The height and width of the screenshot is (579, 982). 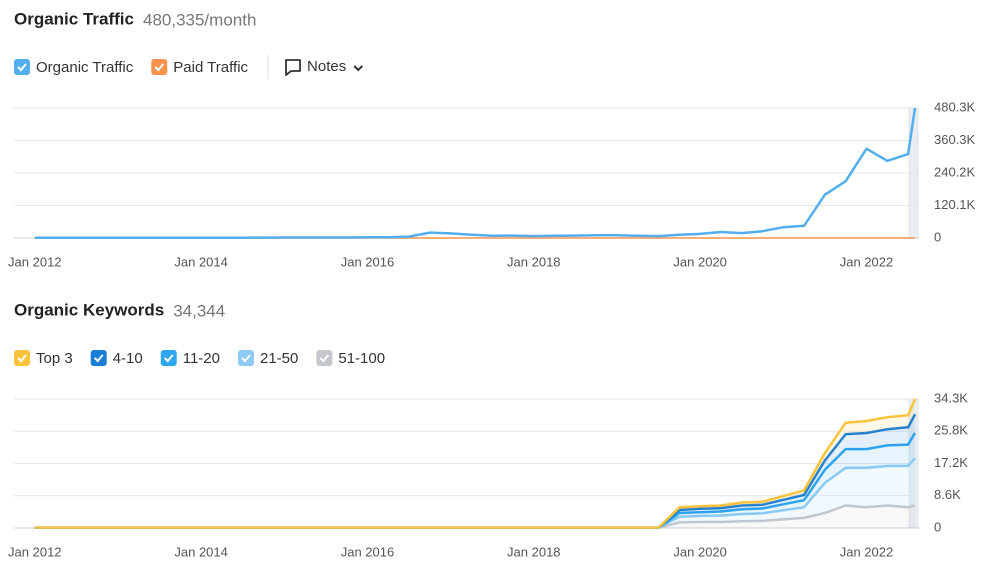 I want to click on legend-label: Organic Traffic, so click(x=85, y=67).